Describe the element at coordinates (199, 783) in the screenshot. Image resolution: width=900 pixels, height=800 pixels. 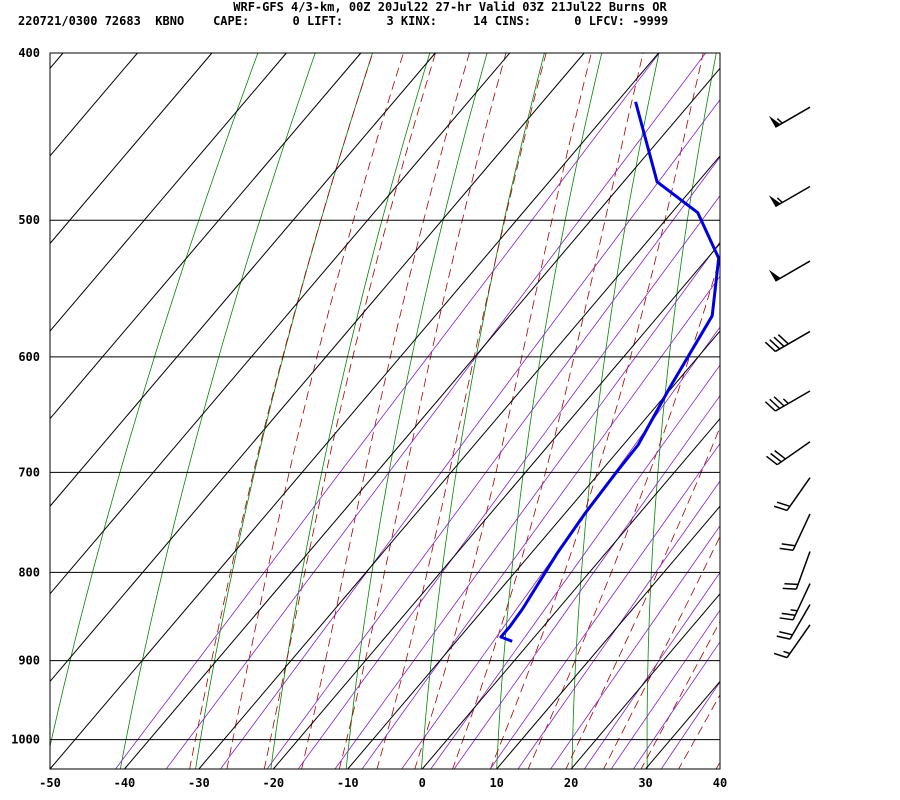
I see `x-tick-label: -30` at that location.